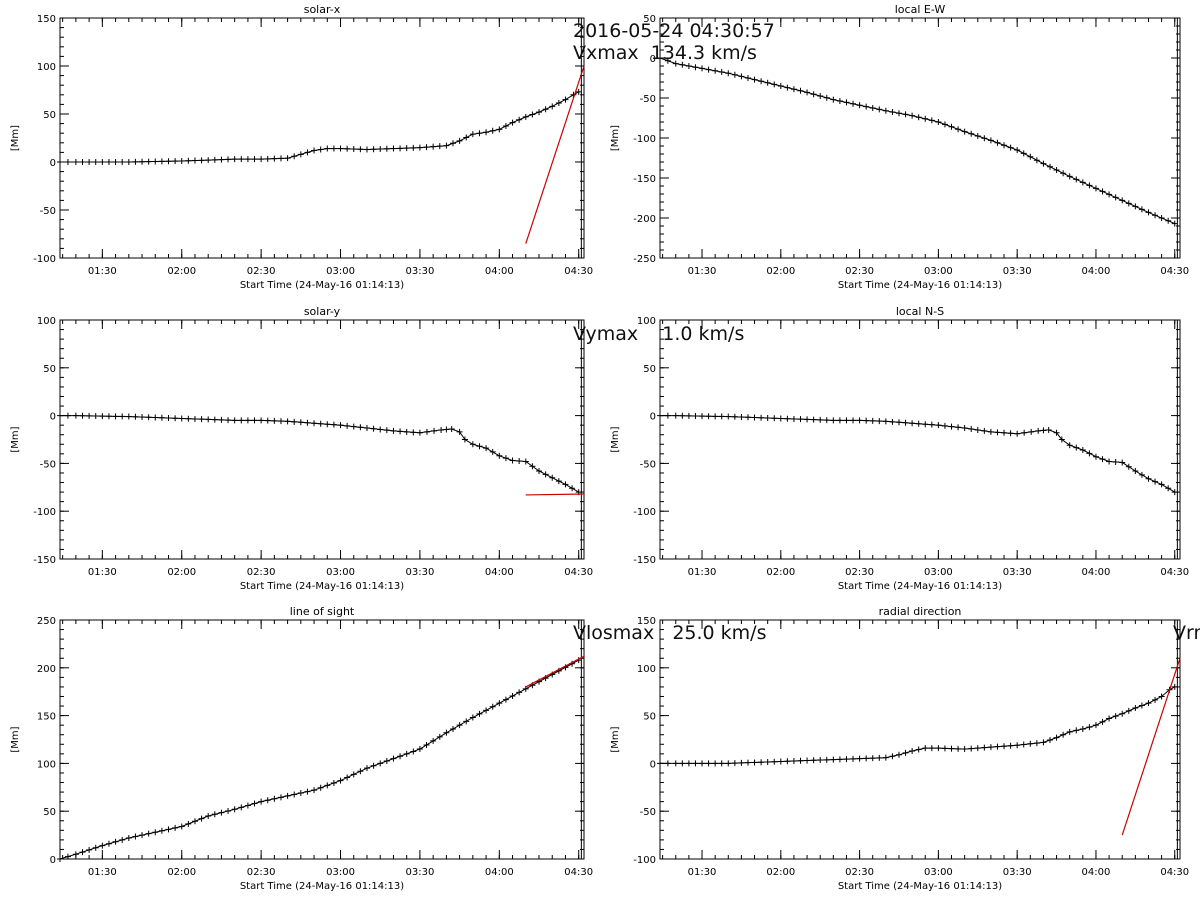  I want to click on y-tick-label: 150, so click(46, 717).